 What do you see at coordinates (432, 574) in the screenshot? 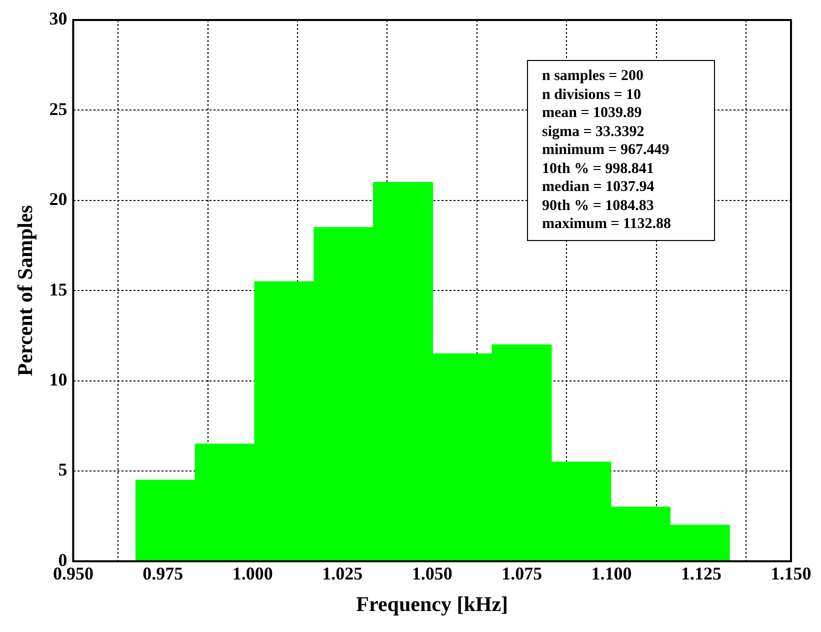
I see `x-tick-label: 1.050` at bounding box center [432, 574].